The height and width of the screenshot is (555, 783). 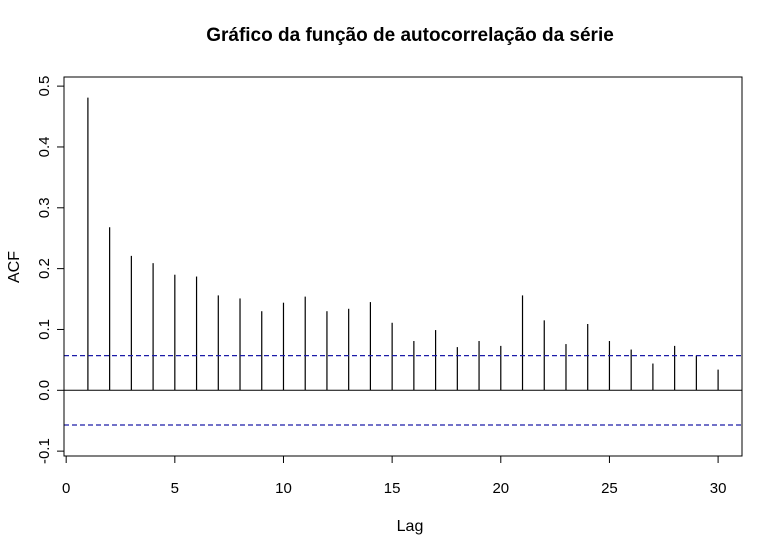 I want to click on y-tick-label: 0.3, so click(x=44, y=207).